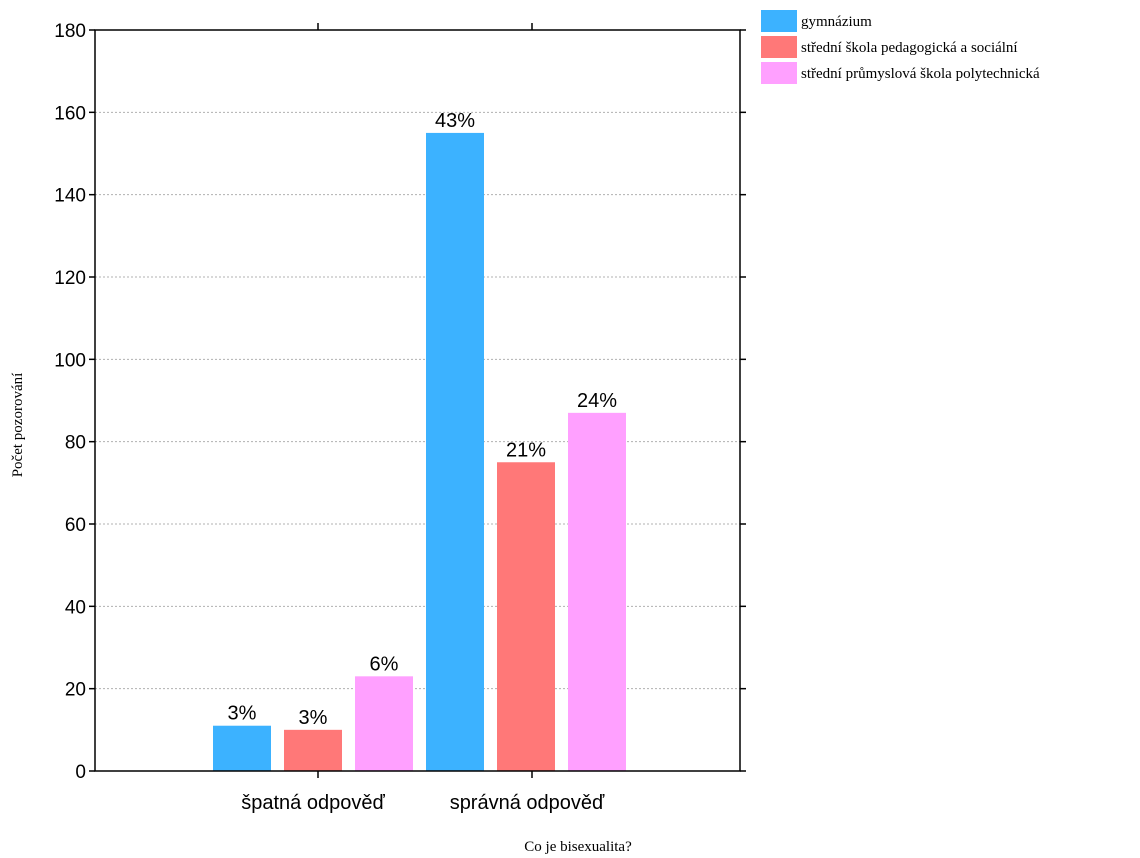  Describe the element at coordinates (80, 772) in the screenshot. I see `y-tick-label: 0` at that location.